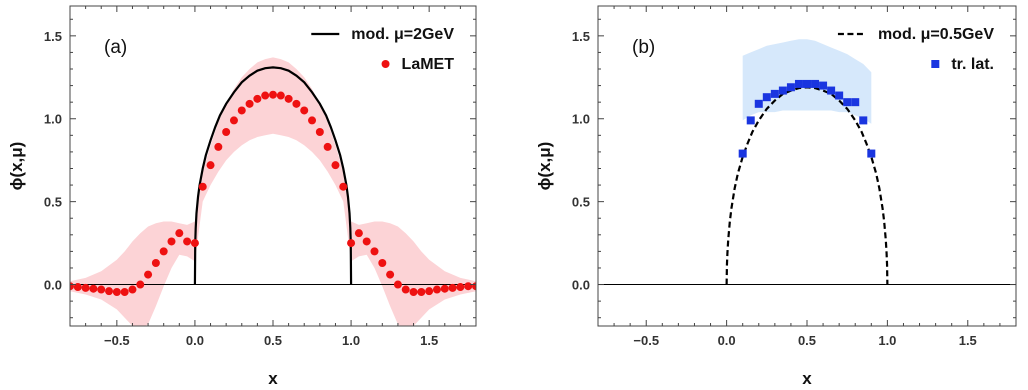 This screenshot has height=390, width=1028. Describe the element at coordinates (972, 64) in the screenshot. I see `legend-label: tr. lat.` at that location.